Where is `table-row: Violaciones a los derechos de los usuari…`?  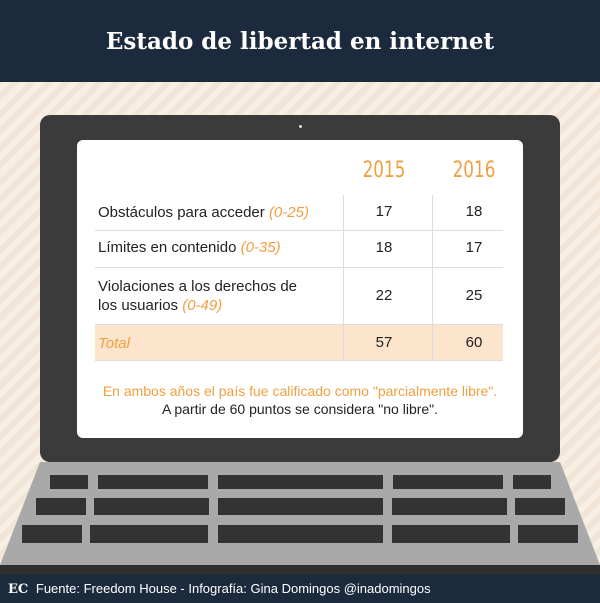 table-row: Violaciones a los derechos de los usuari… is located at coordinates (299, 296).